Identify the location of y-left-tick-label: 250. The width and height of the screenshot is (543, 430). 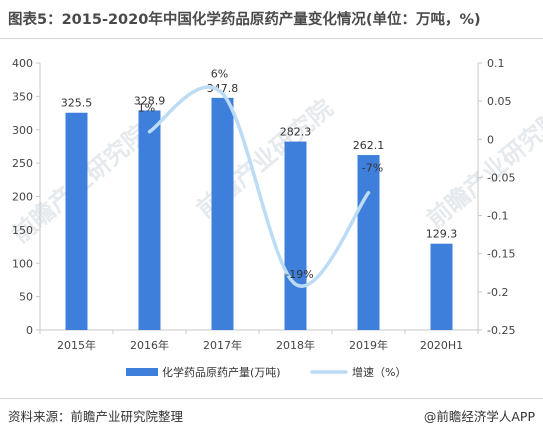
(22, 163).